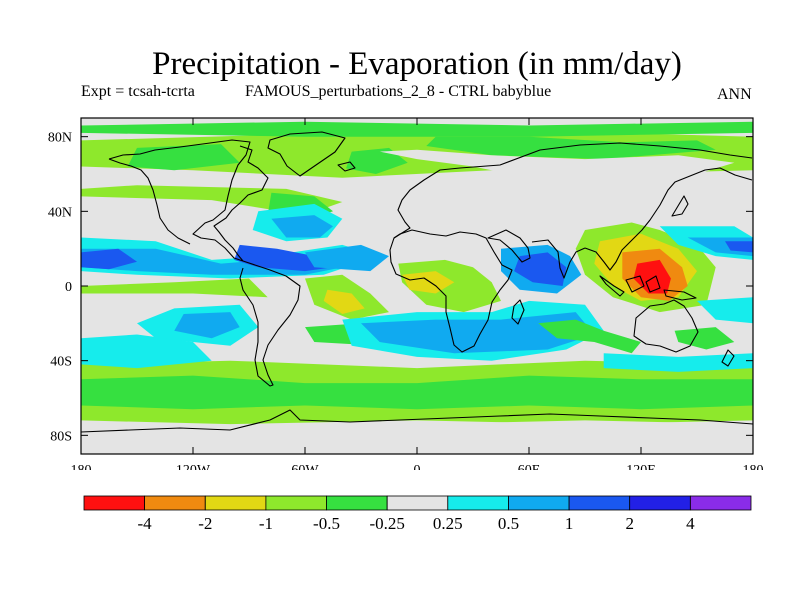 The width and height of the screenshot is (800, 600). Describe the element at coordinates (641, 466) in the screenshot. I see `x-tick-label: 120E` at that location.